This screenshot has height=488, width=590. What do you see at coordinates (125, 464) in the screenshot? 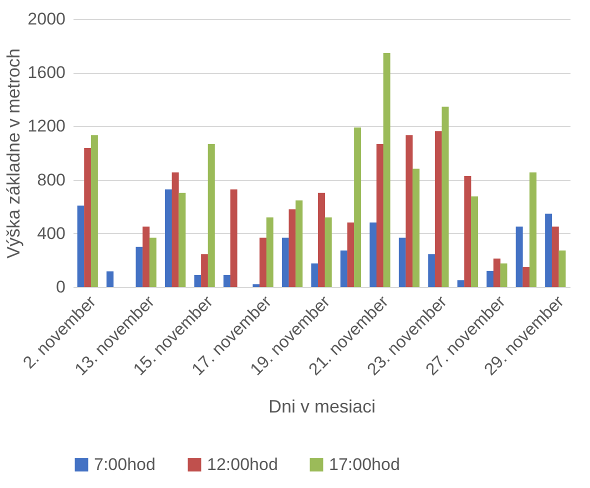
I see `legend-label: 7:00hod` at bounding box center [125, 464].